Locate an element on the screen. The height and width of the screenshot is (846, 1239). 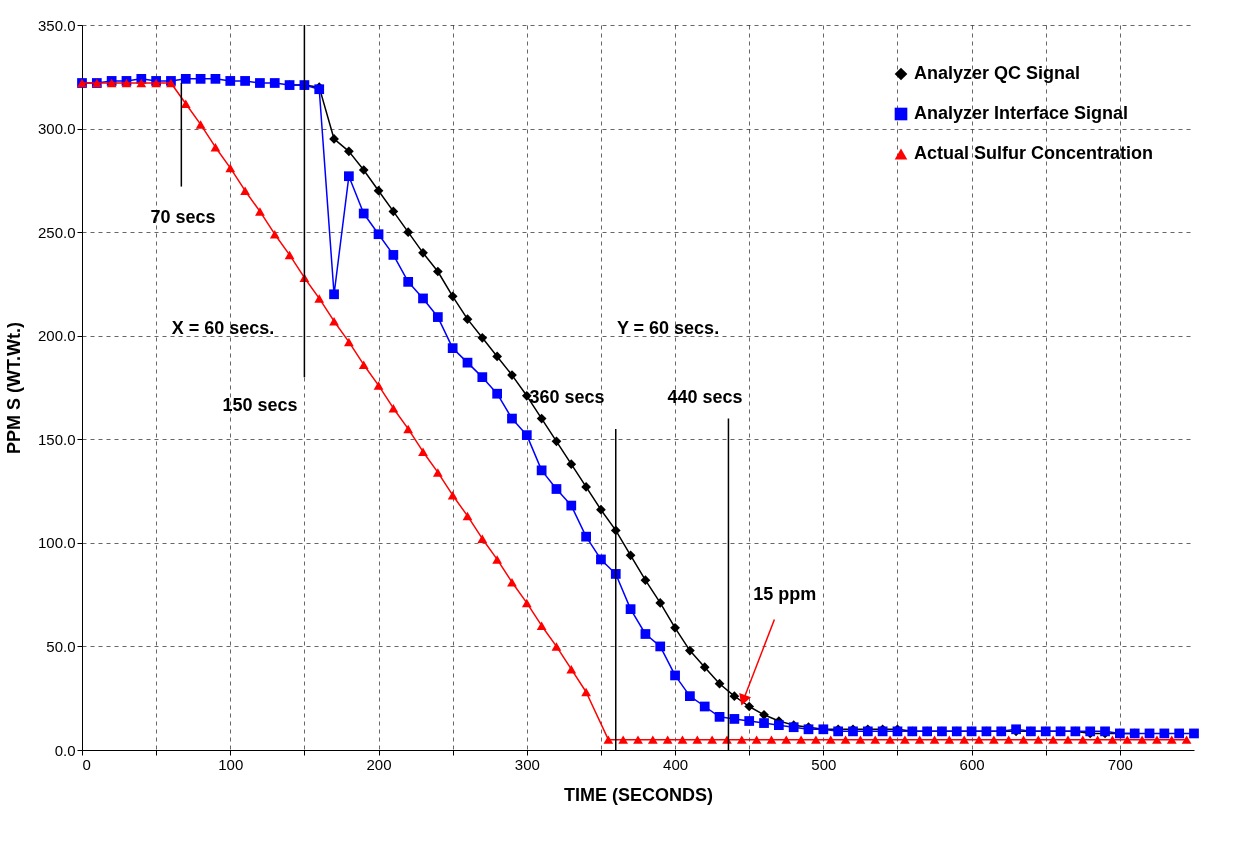
annotation: 440 secs is located at coordinates (705, 397).